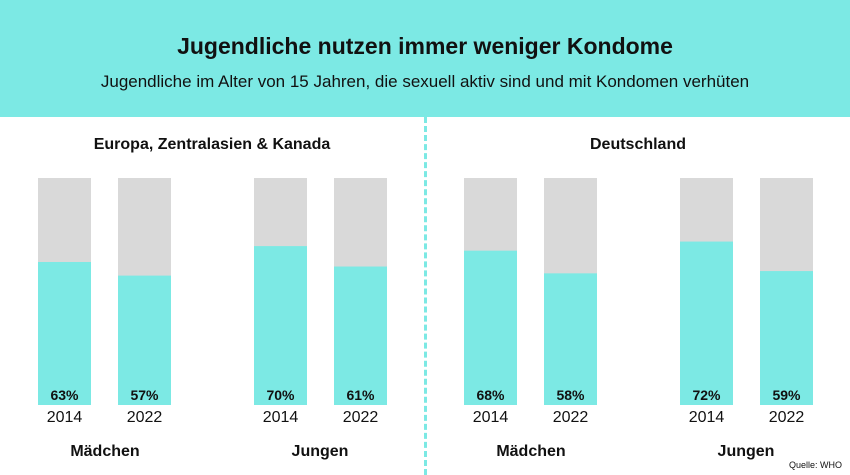 Image resolution: width=850 pixels, height=475 pixels. I want to click on group-label-deutschland-maedchen: Mädchen, so click(531, 451).